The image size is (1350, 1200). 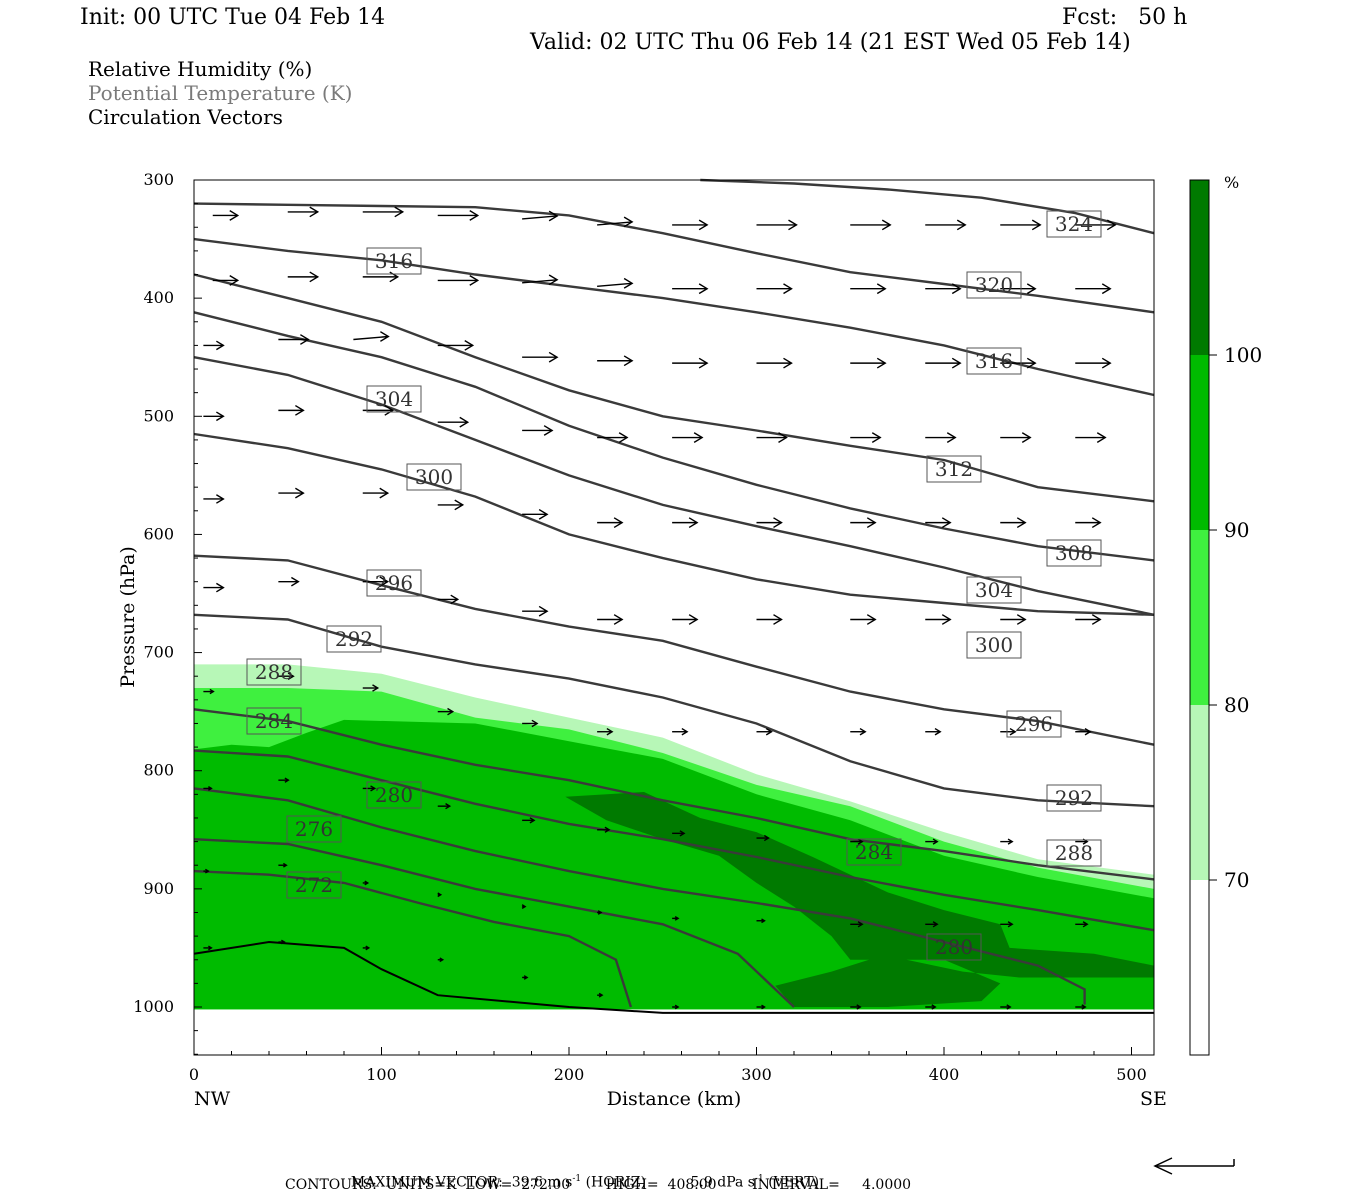 What do you see at coordinates (673, 977) in the screenshot?
I see `terrain-line` at bounding box center [673, 977].